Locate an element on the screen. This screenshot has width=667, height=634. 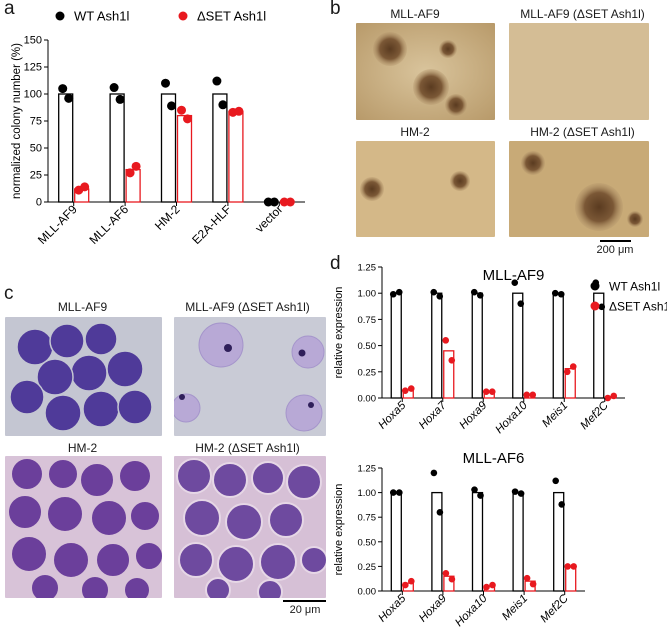
y-tick-label: 150 is located at coordinates (33, 41).